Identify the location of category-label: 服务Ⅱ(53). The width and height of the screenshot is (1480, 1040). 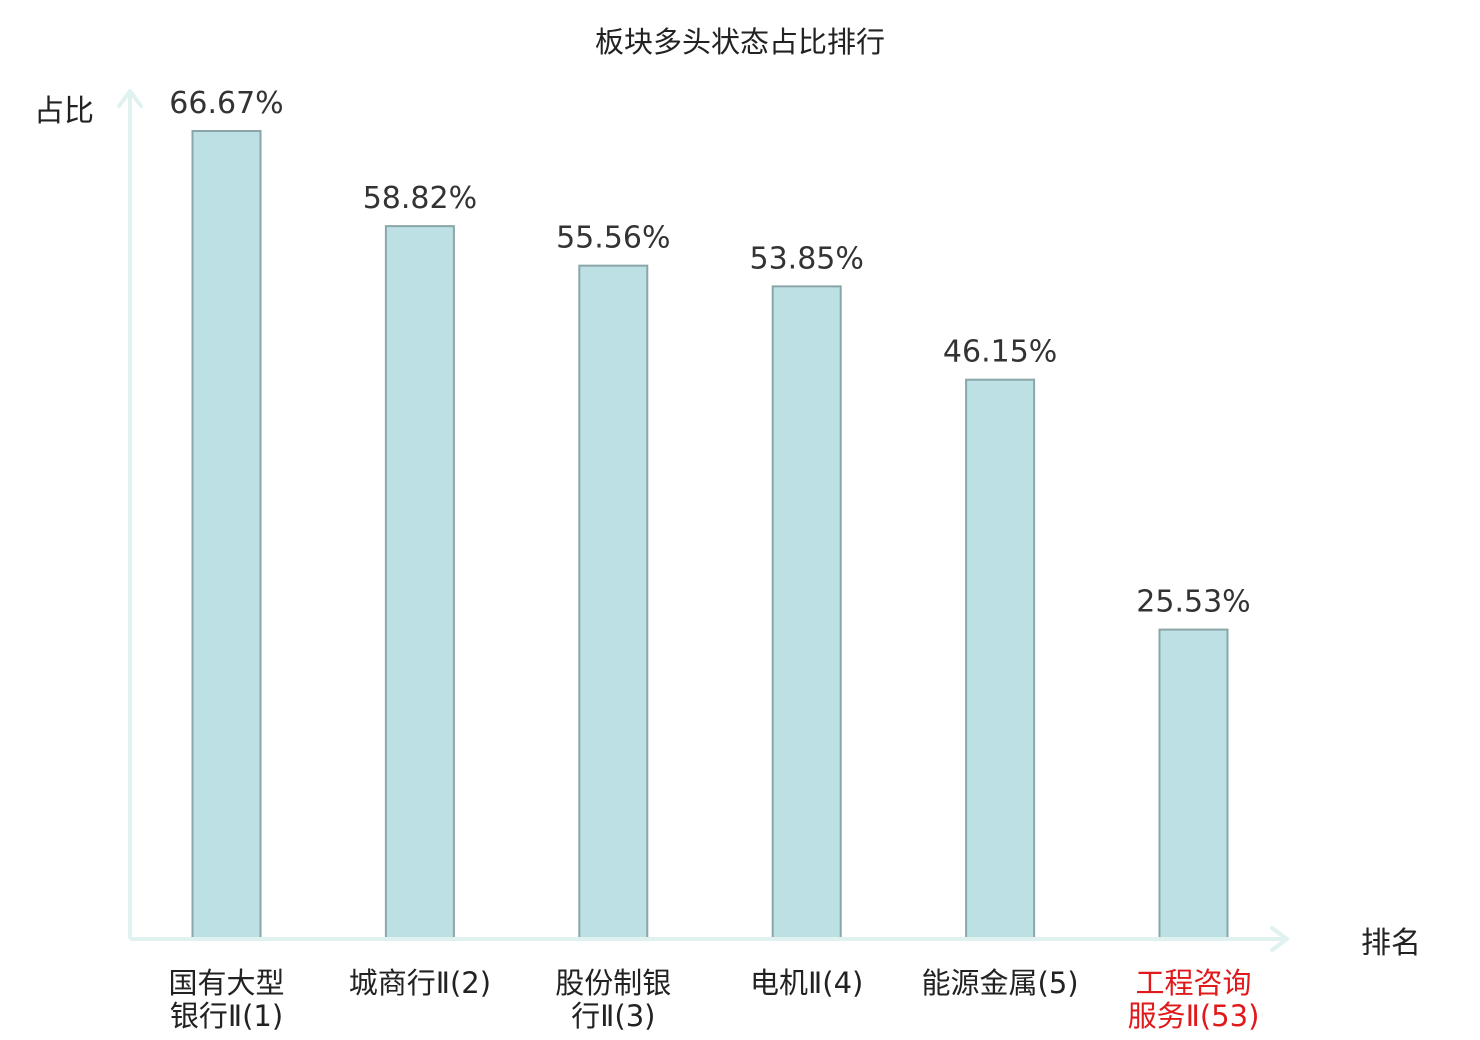
(1194, 1016).